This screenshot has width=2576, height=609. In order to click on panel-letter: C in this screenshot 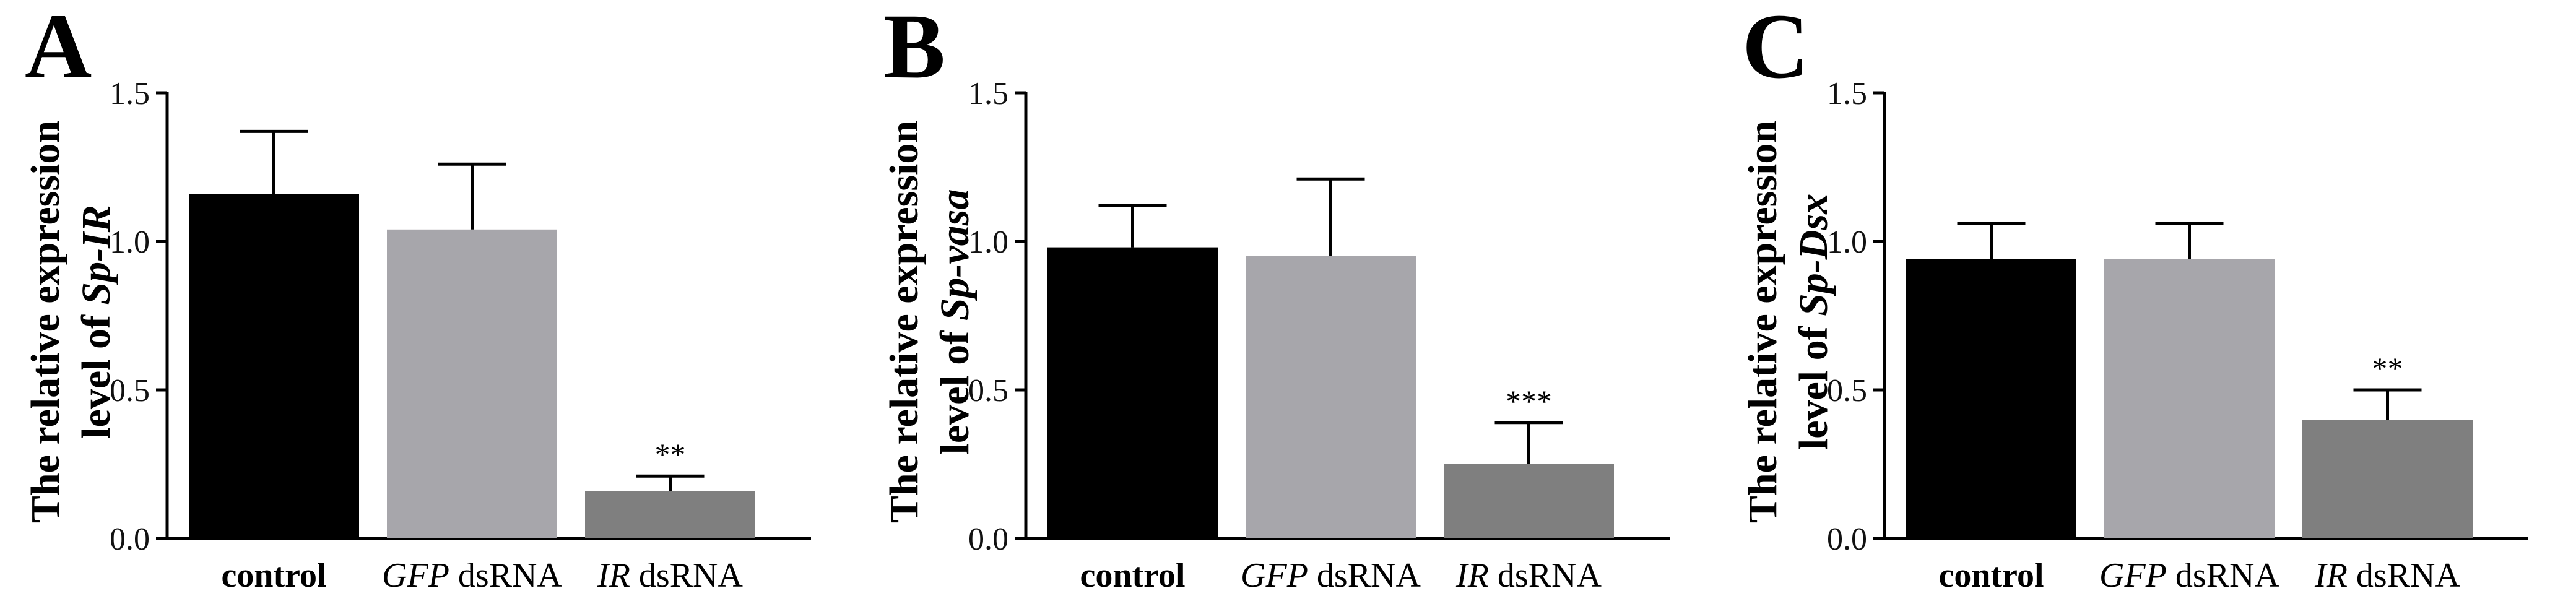, I will do `click(1775, 49)`.